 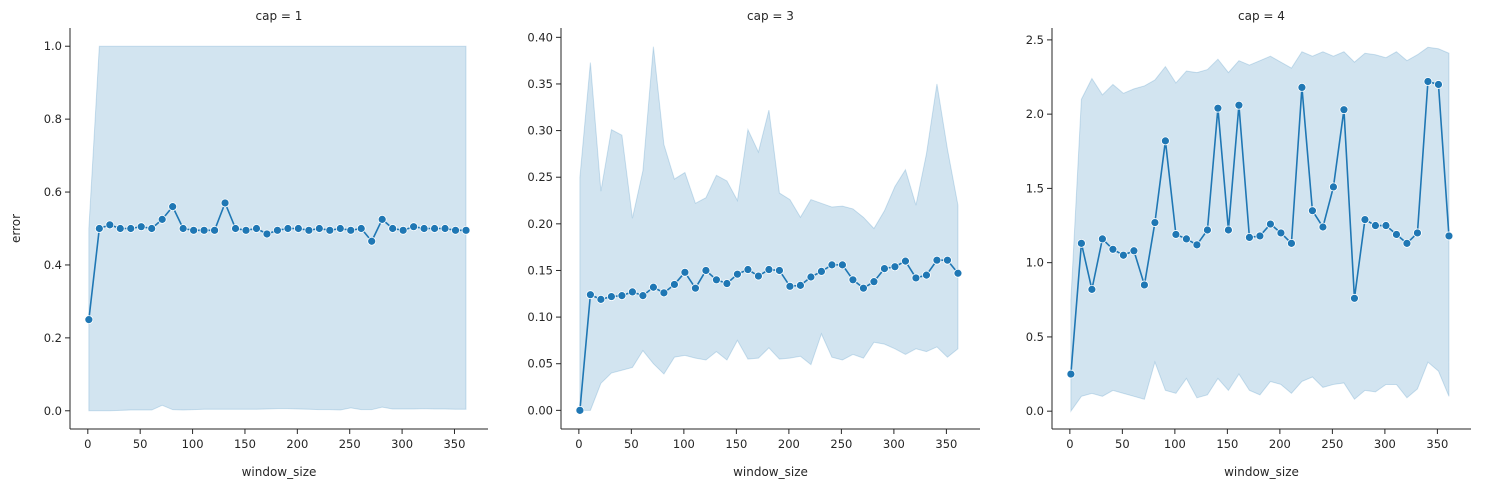 I want to click on y-tick-label: 0.00, so click(x=540, y=410).